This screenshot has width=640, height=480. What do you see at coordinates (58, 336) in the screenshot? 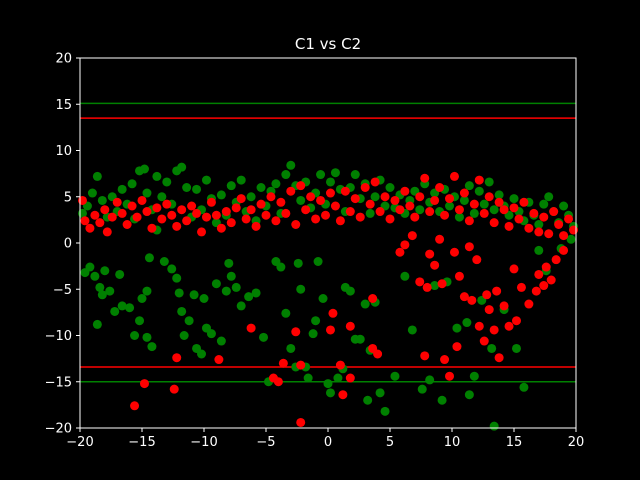
I see `y-tick-label: −10` at bounding box center [58, 336].